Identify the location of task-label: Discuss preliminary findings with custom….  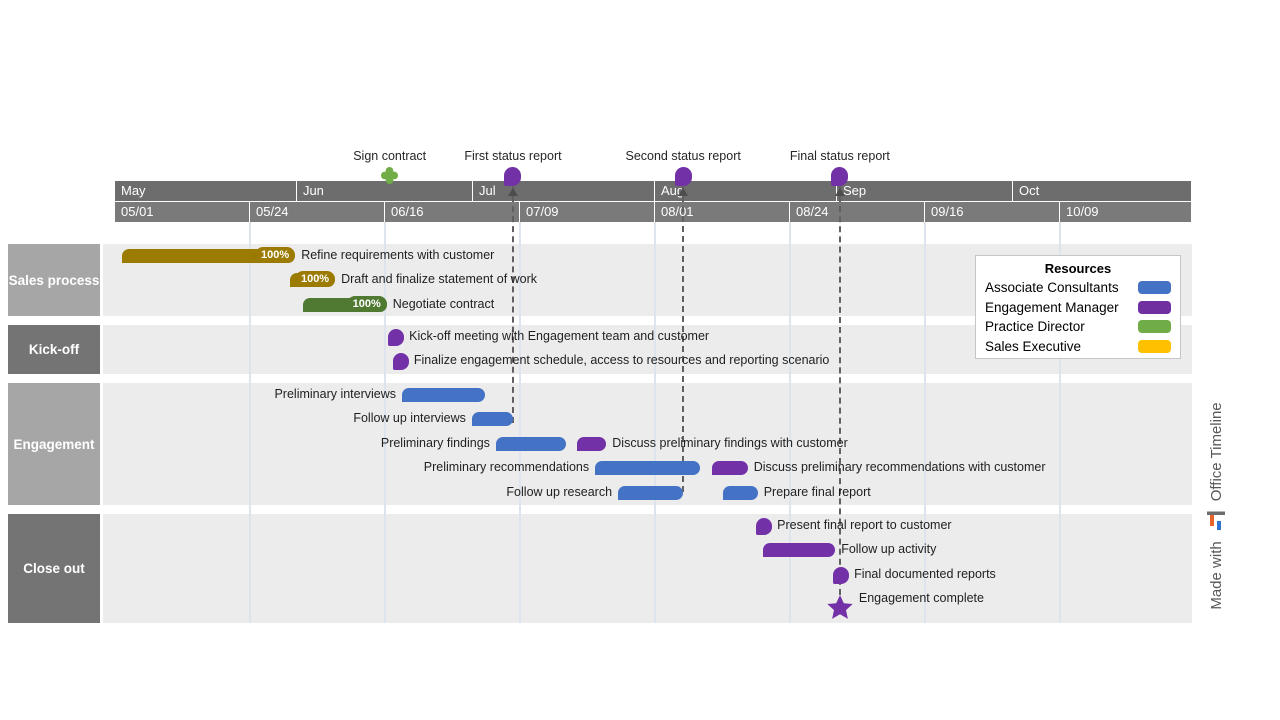
(730, 442).